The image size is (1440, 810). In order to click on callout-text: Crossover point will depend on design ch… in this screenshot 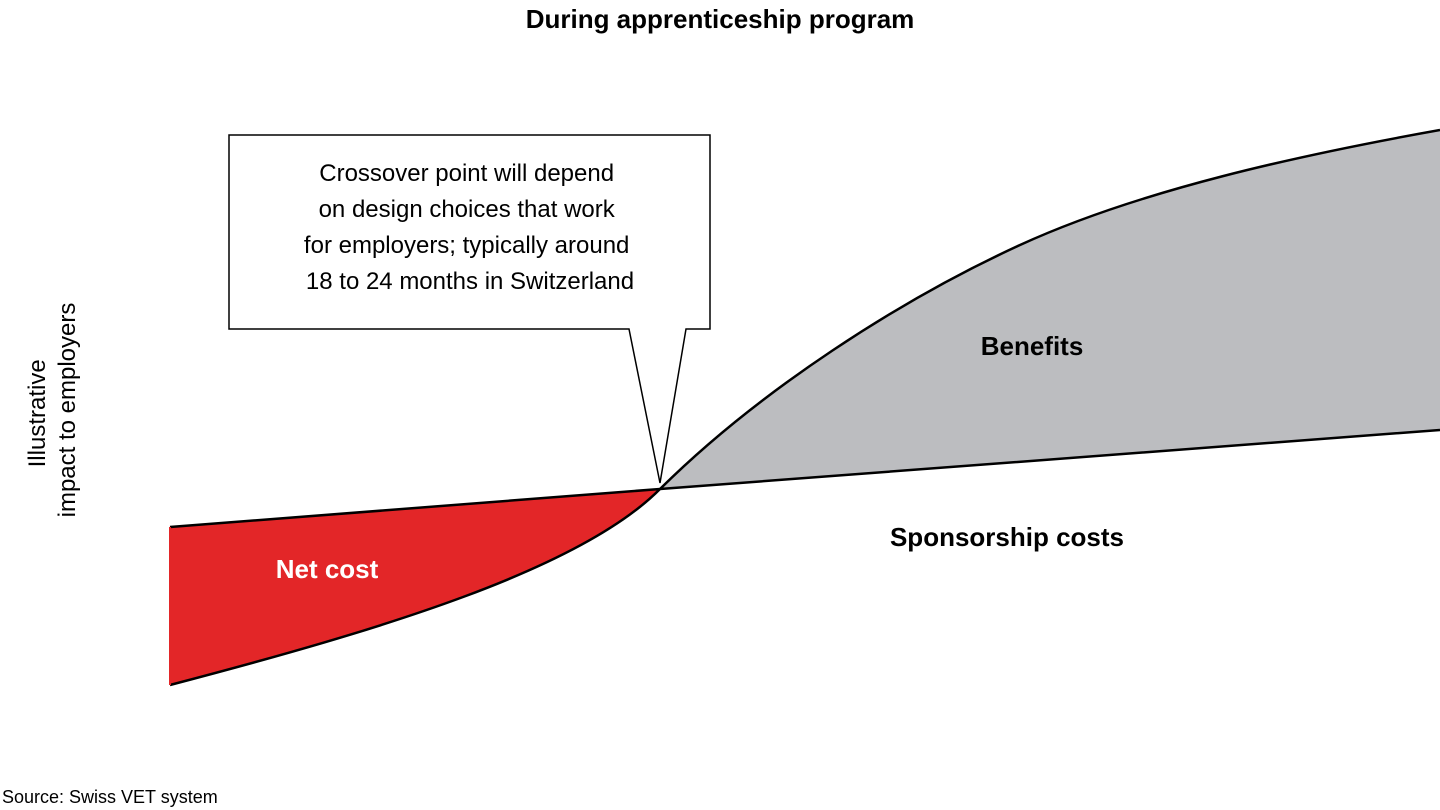, I will do `click(470, 227)`.